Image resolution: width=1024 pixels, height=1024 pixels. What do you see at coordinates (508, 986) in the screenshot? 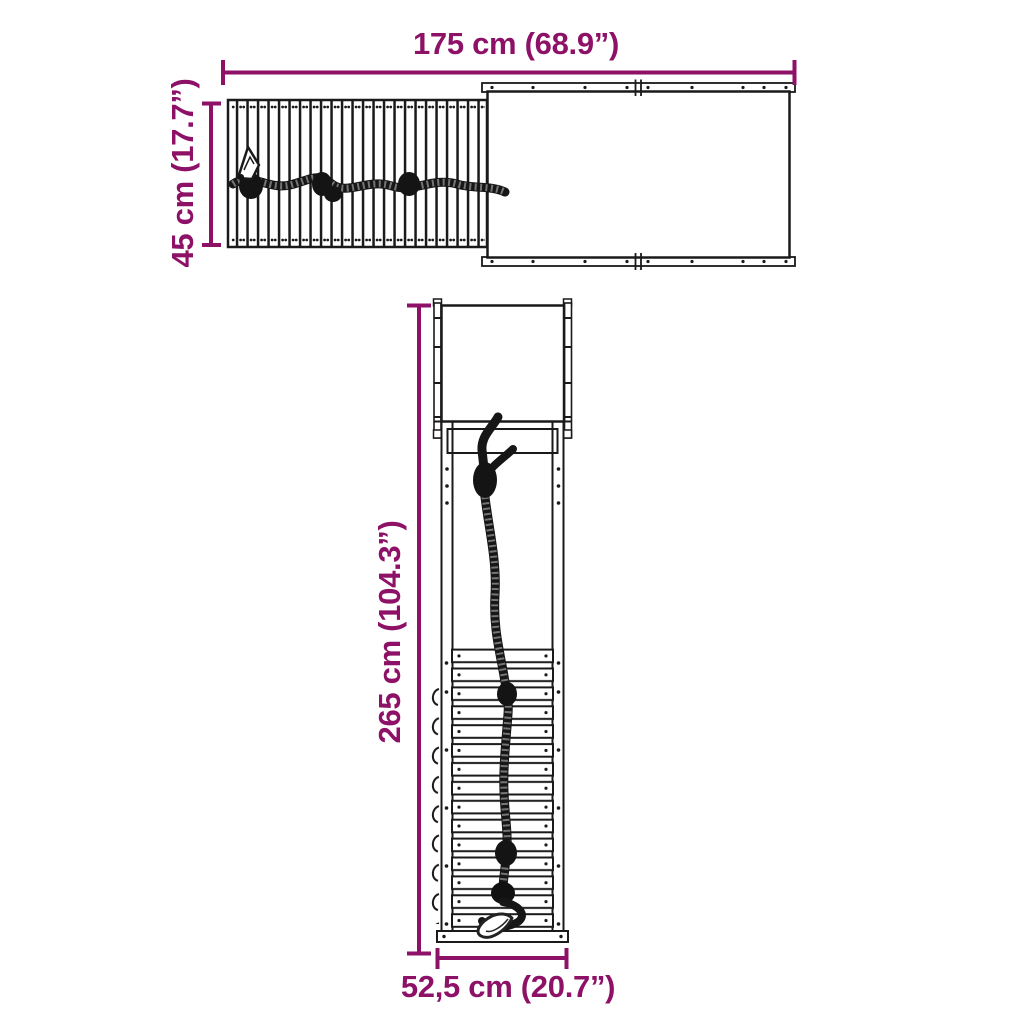
I see `base-dimension-label: 52,5 cm (20.7”)` at bounding box center [508, 986].